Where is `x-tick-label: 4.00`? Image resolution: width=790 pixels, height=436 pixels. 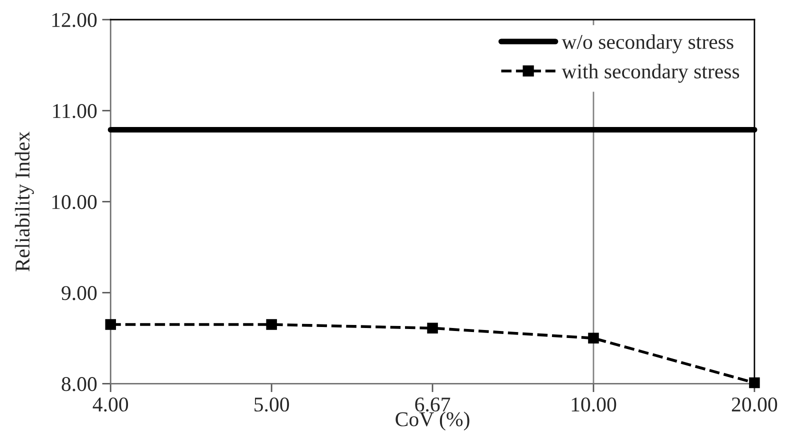 x-tick-label: 4.00 is located at coordinates (110, 404).